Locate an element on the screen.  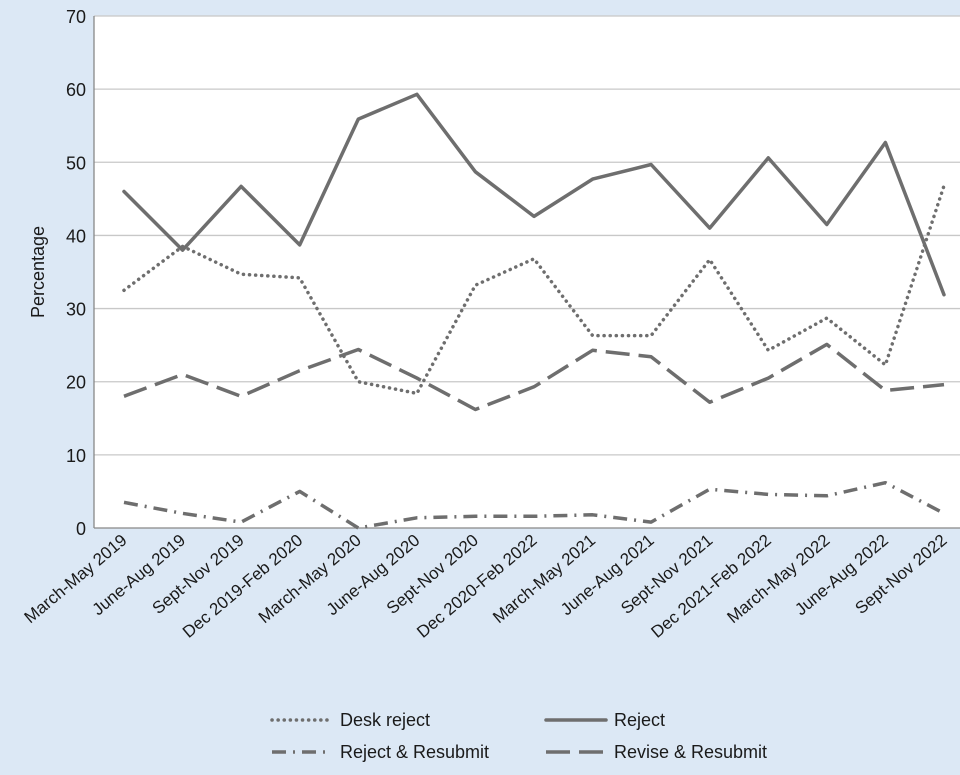
legend-label: Reject is located at coordinates (639, 720).